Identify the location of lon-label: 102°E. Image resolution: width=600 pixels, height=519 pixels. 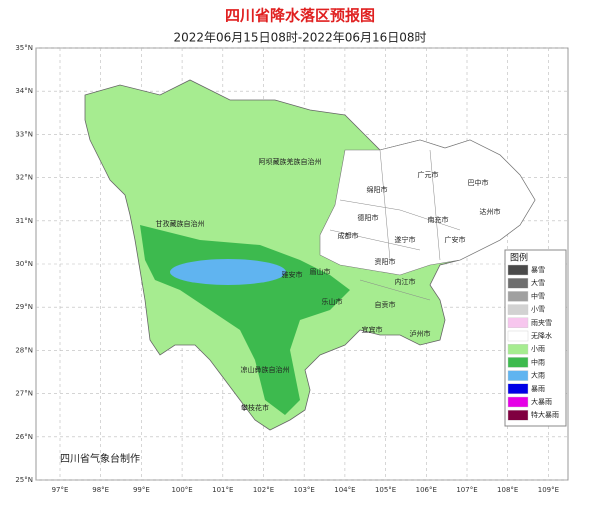
(263, 490).